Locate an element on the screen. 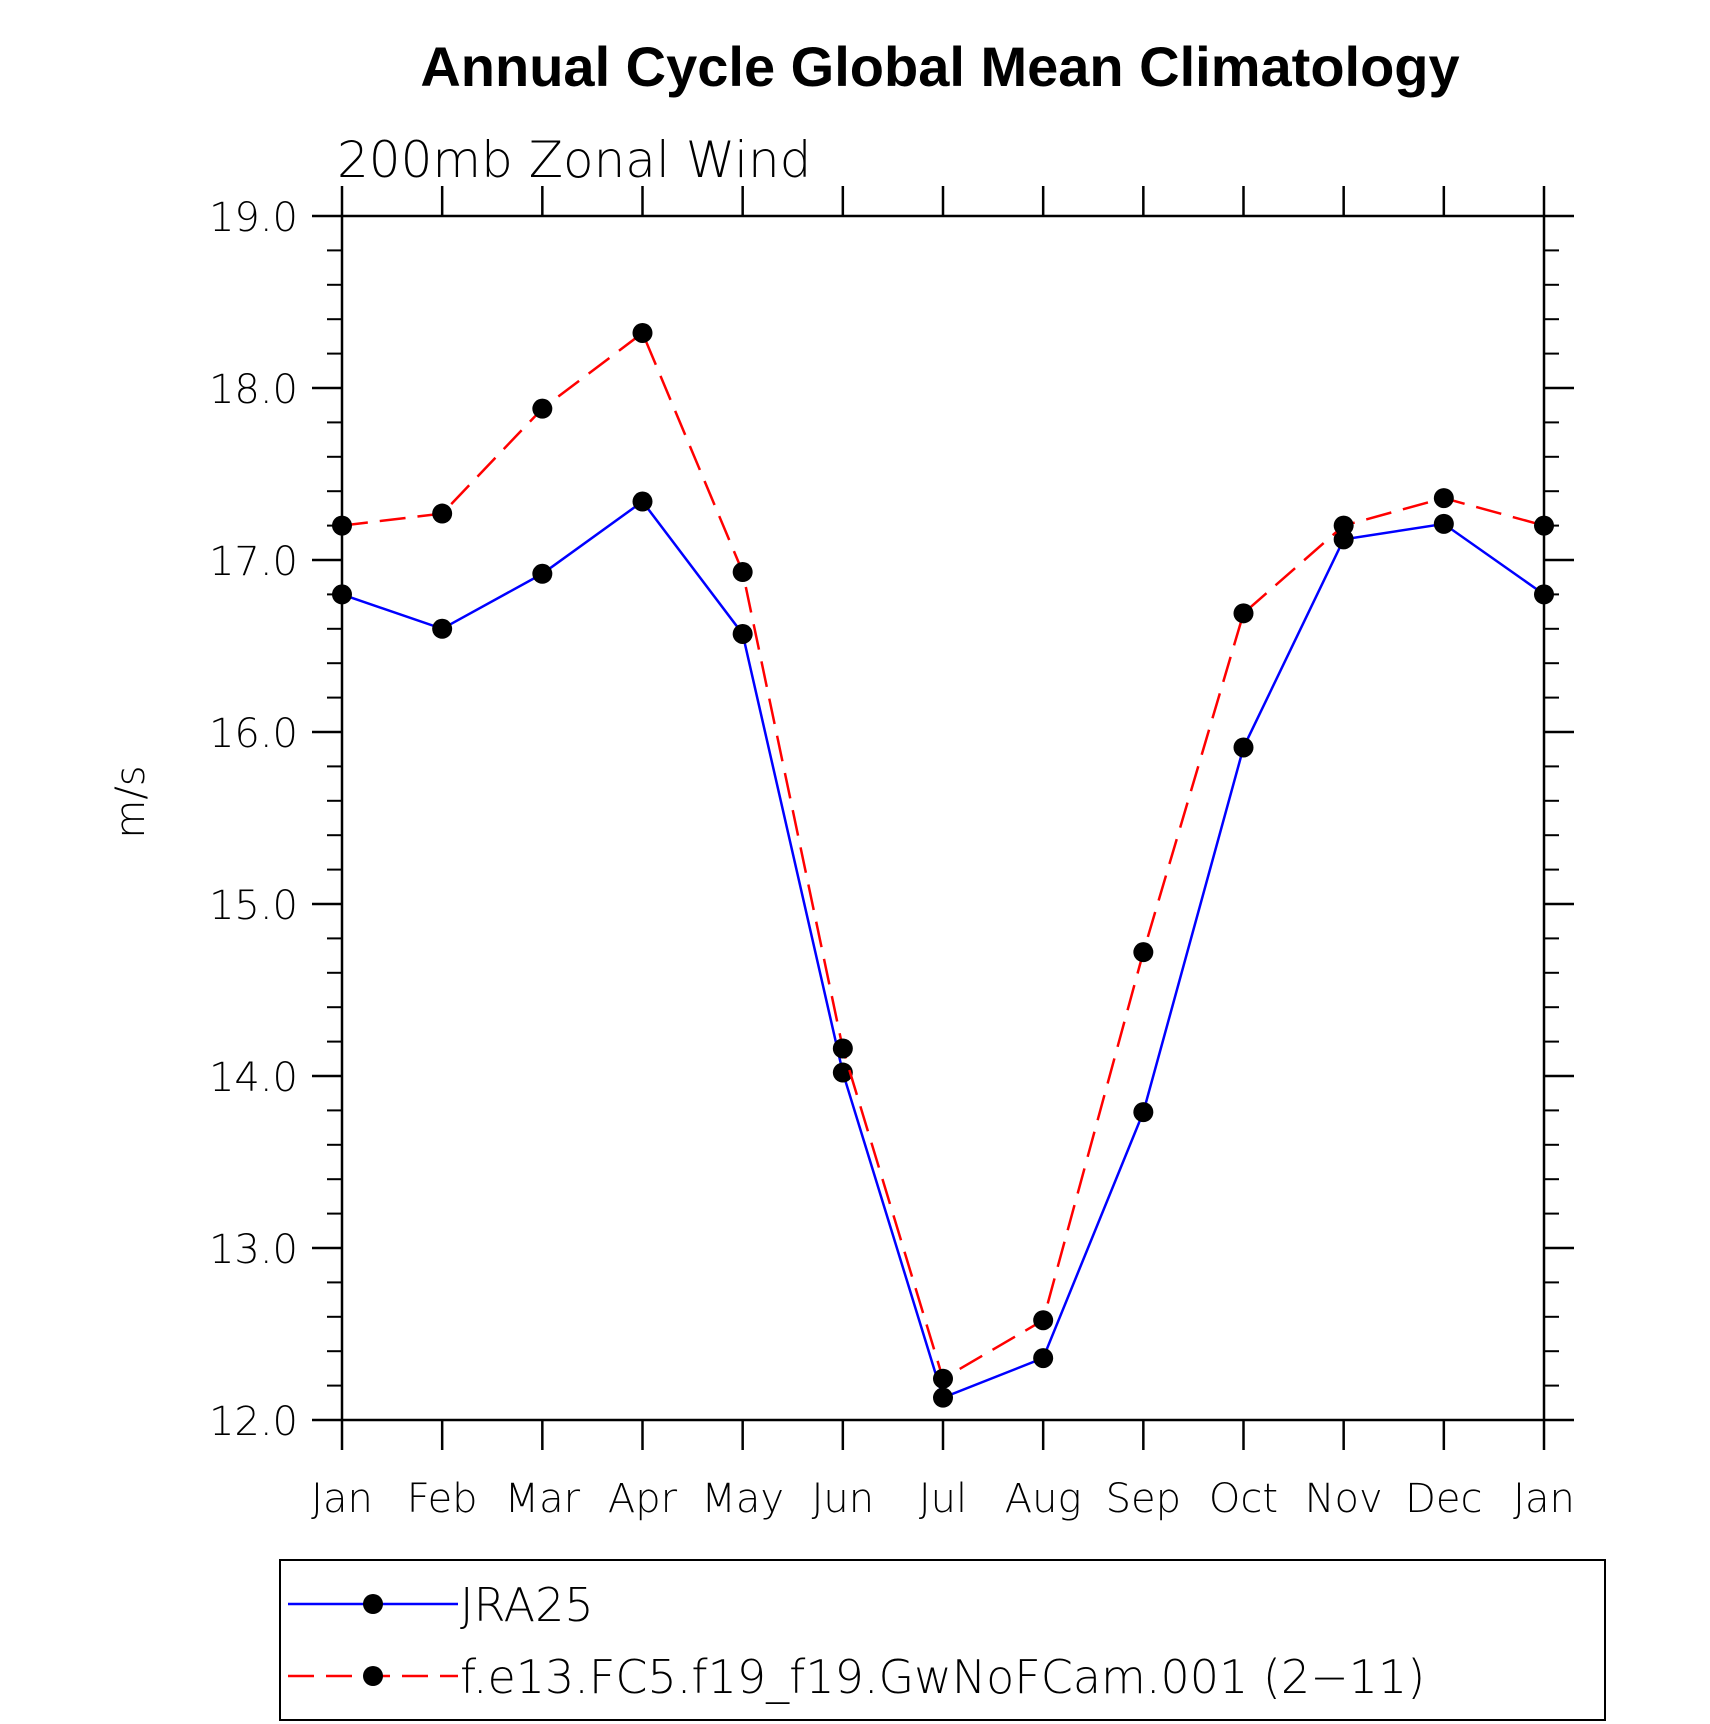 This screenshot has width=1710, height=1724. x-tick-label: Feb is located at coordinates (442, 1499).